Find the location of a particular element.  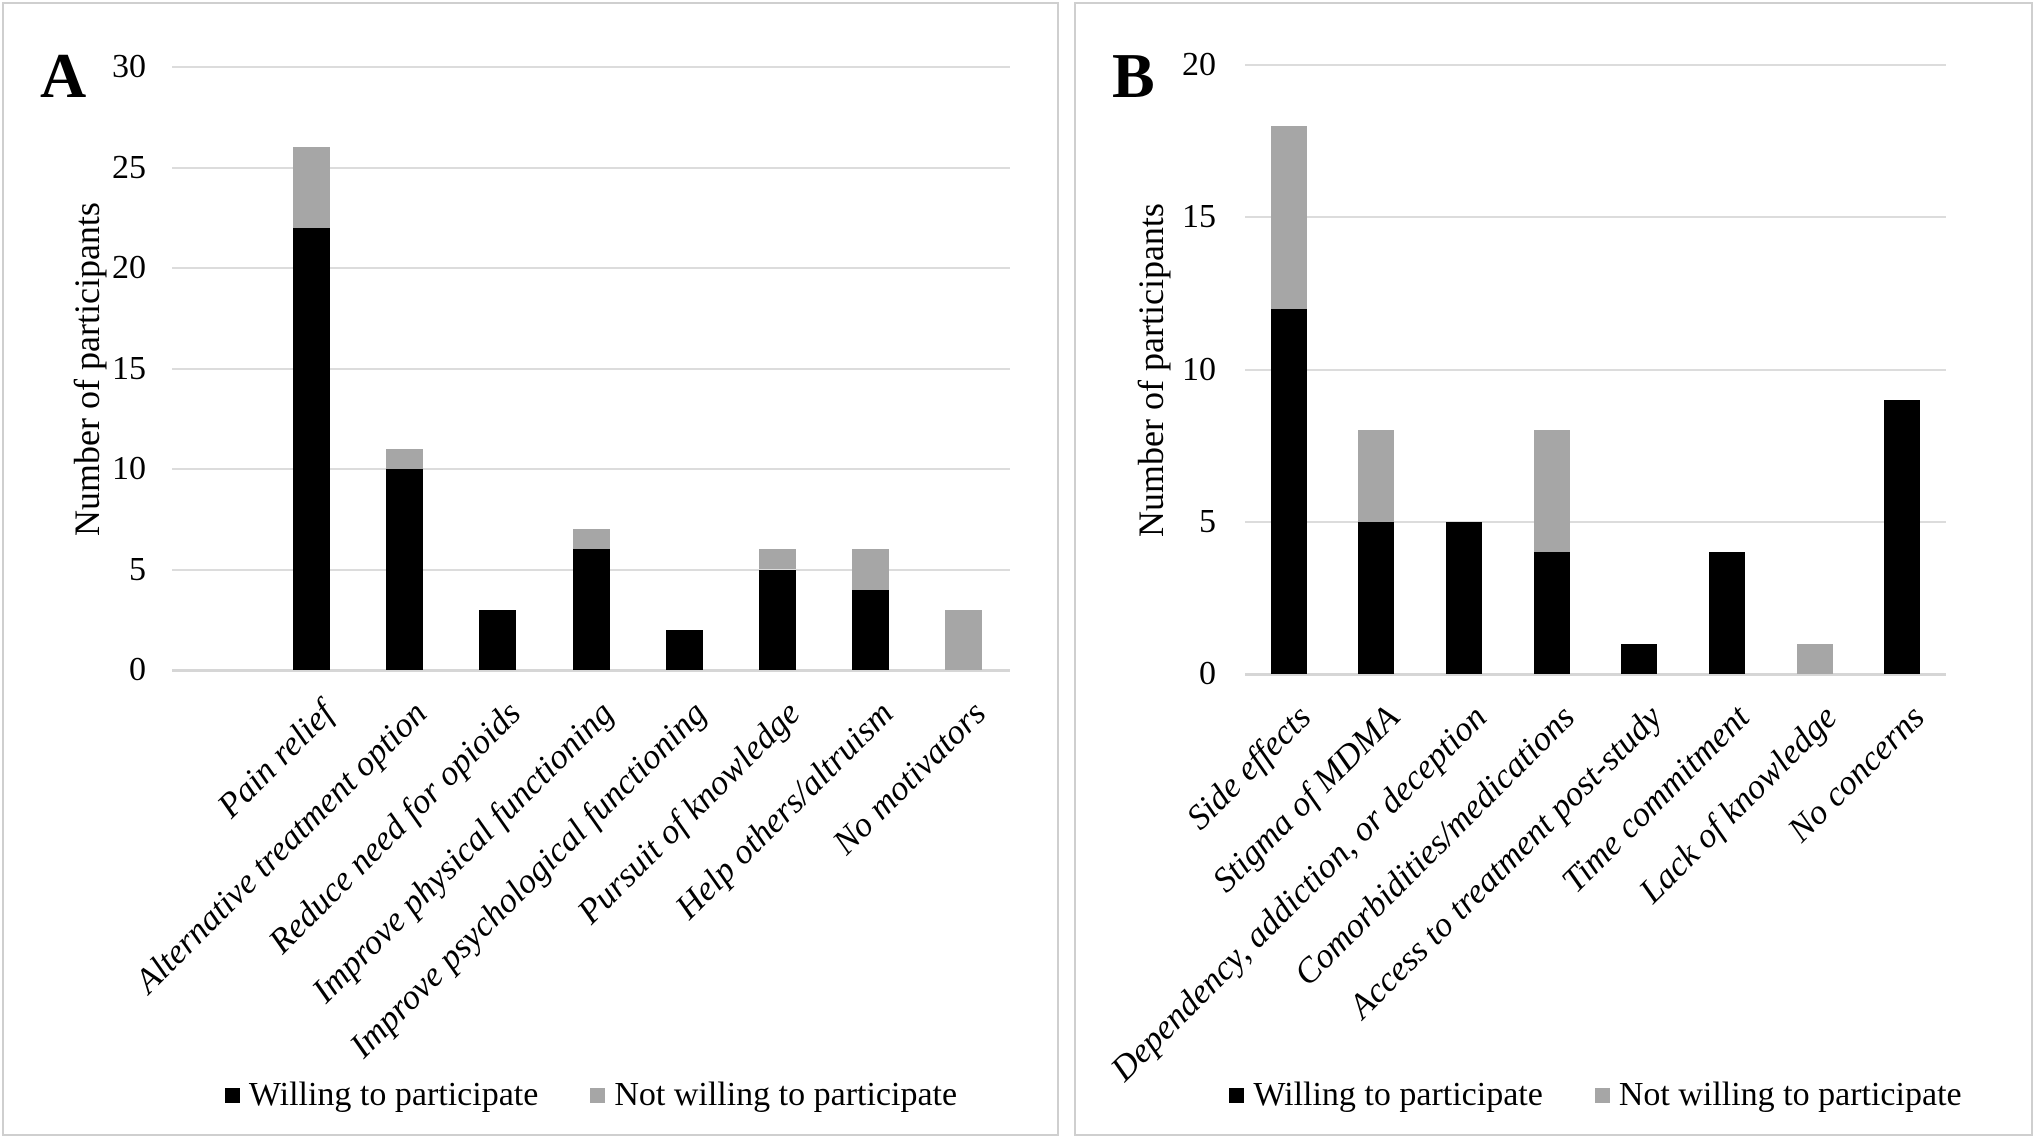

category-label: Dependency, addiction, or deception is located at coordinates (1298, 893).